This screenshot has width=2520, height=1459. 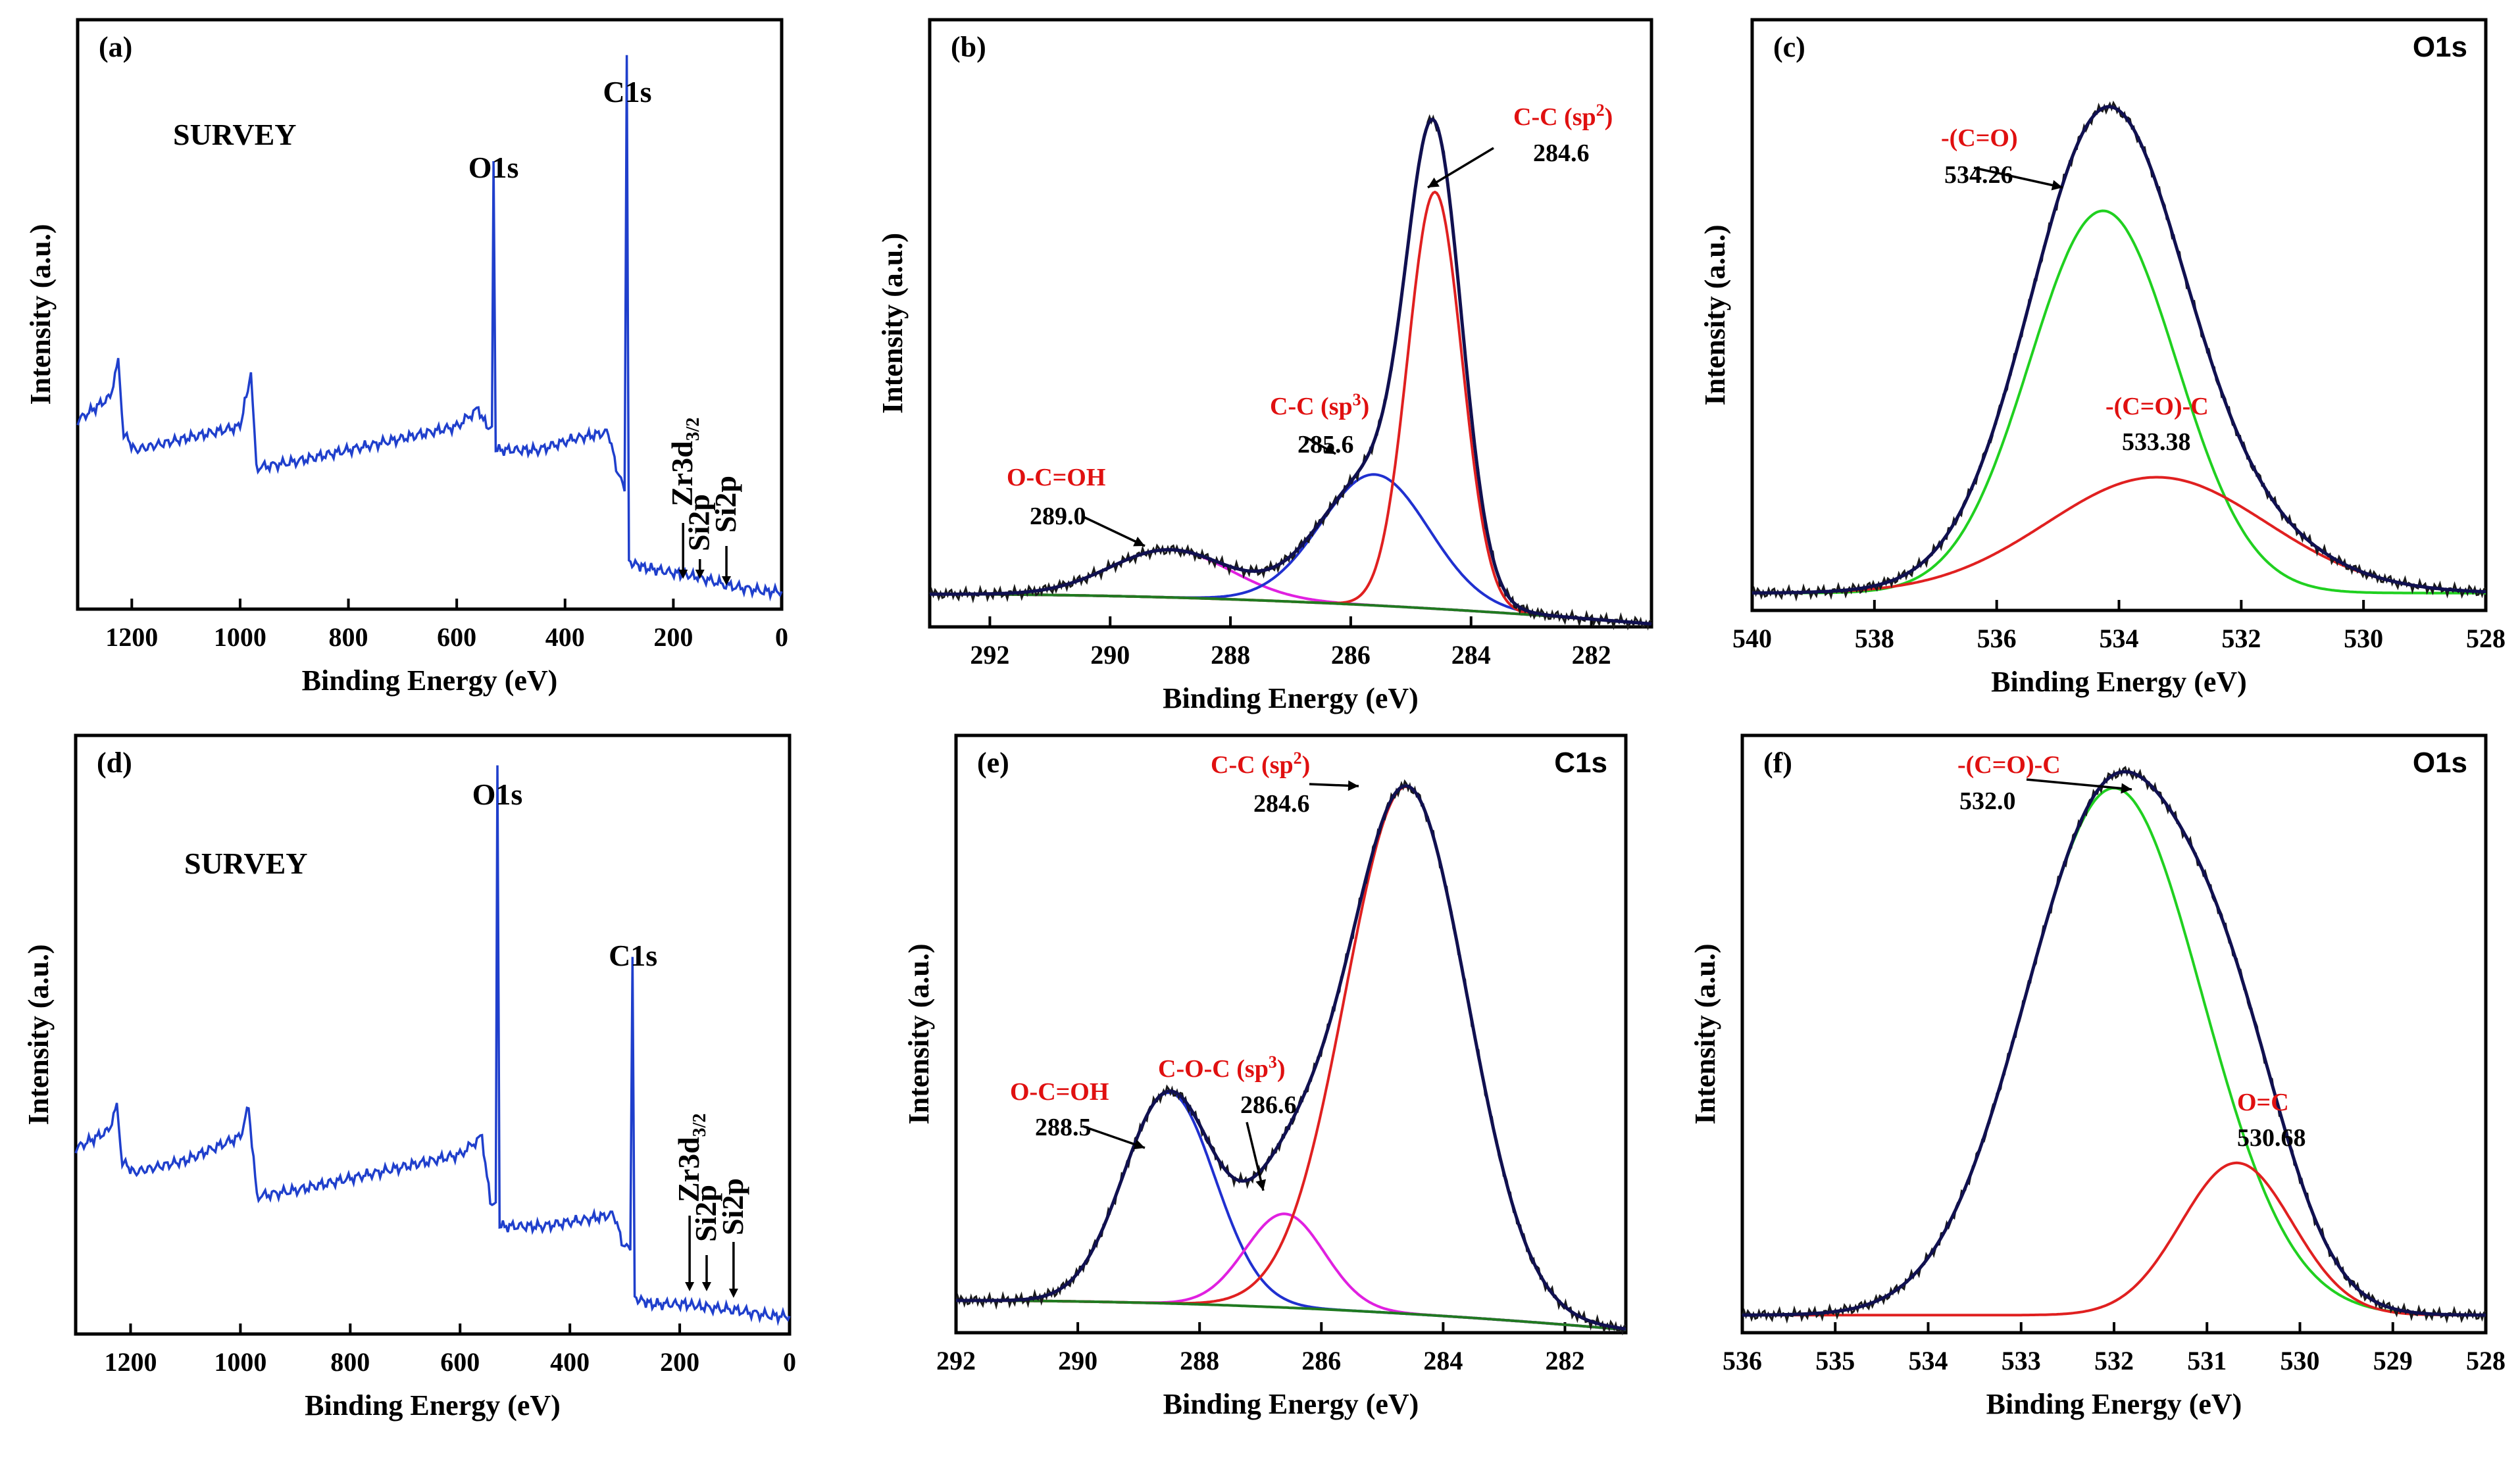 I want to click on binding-energy-value: 285.6, so click(x=1326, y=445).